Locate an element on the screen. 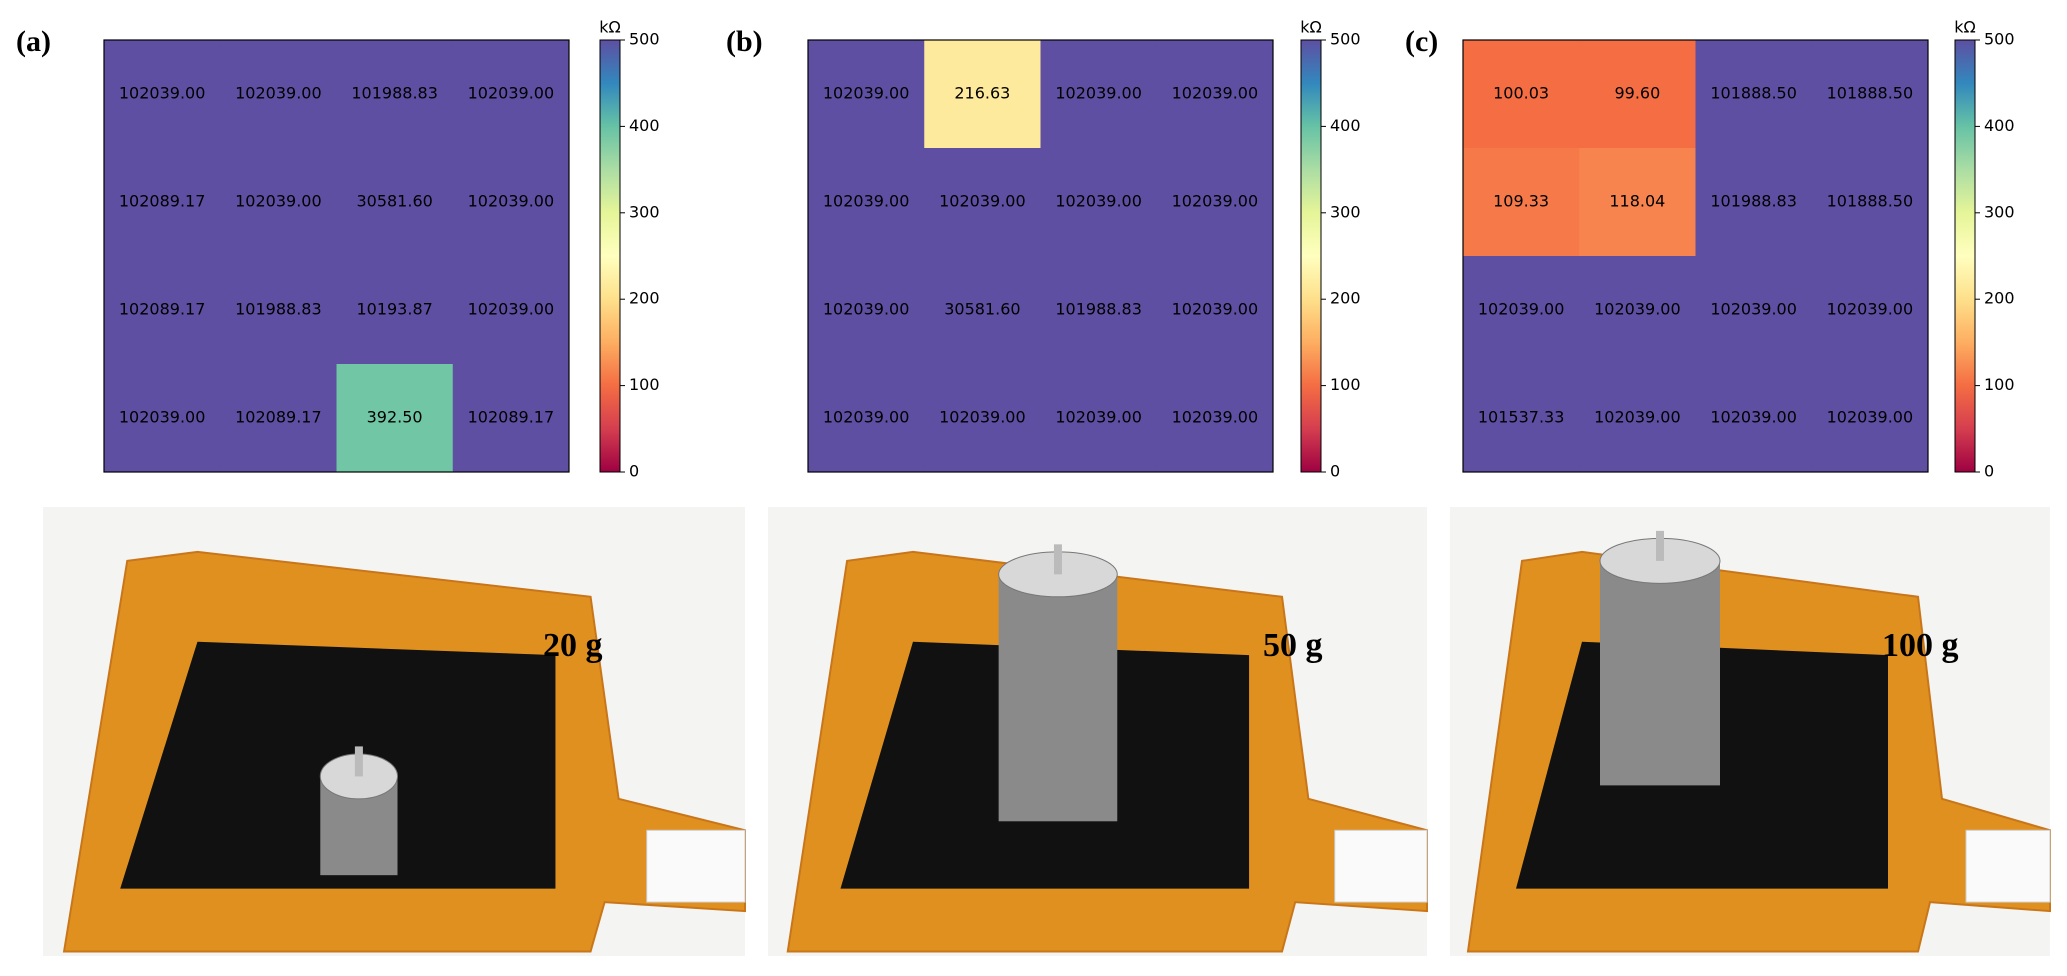 This screenshot has width=2067, height=976. panel-label: (b) is located at coordinates (744, 41).